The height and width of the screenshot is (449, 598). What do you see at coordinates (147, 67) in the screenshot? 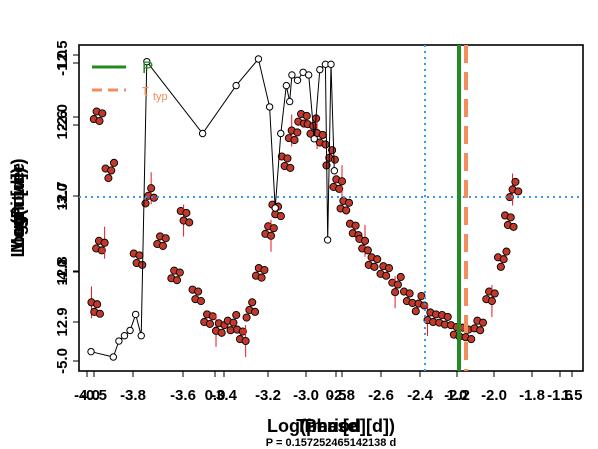
I see `legend-label-p: P` at bounding box center [147, 67].